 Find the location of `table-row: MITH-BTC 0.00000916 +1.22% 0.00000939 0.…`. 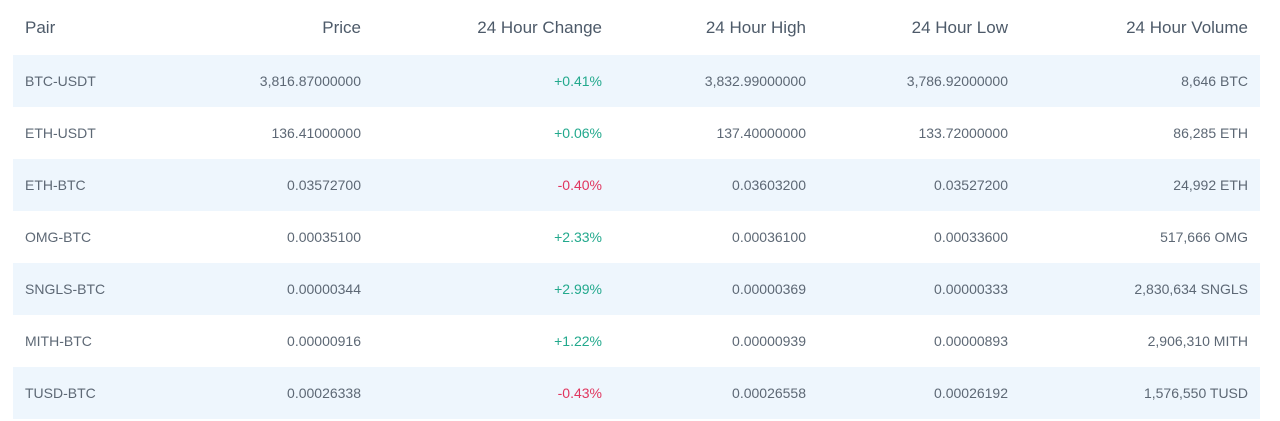

table-row: MITH-BTC 0.00000916 +1.22% 0.00000939 0.… is located at coordinates (636, 341).